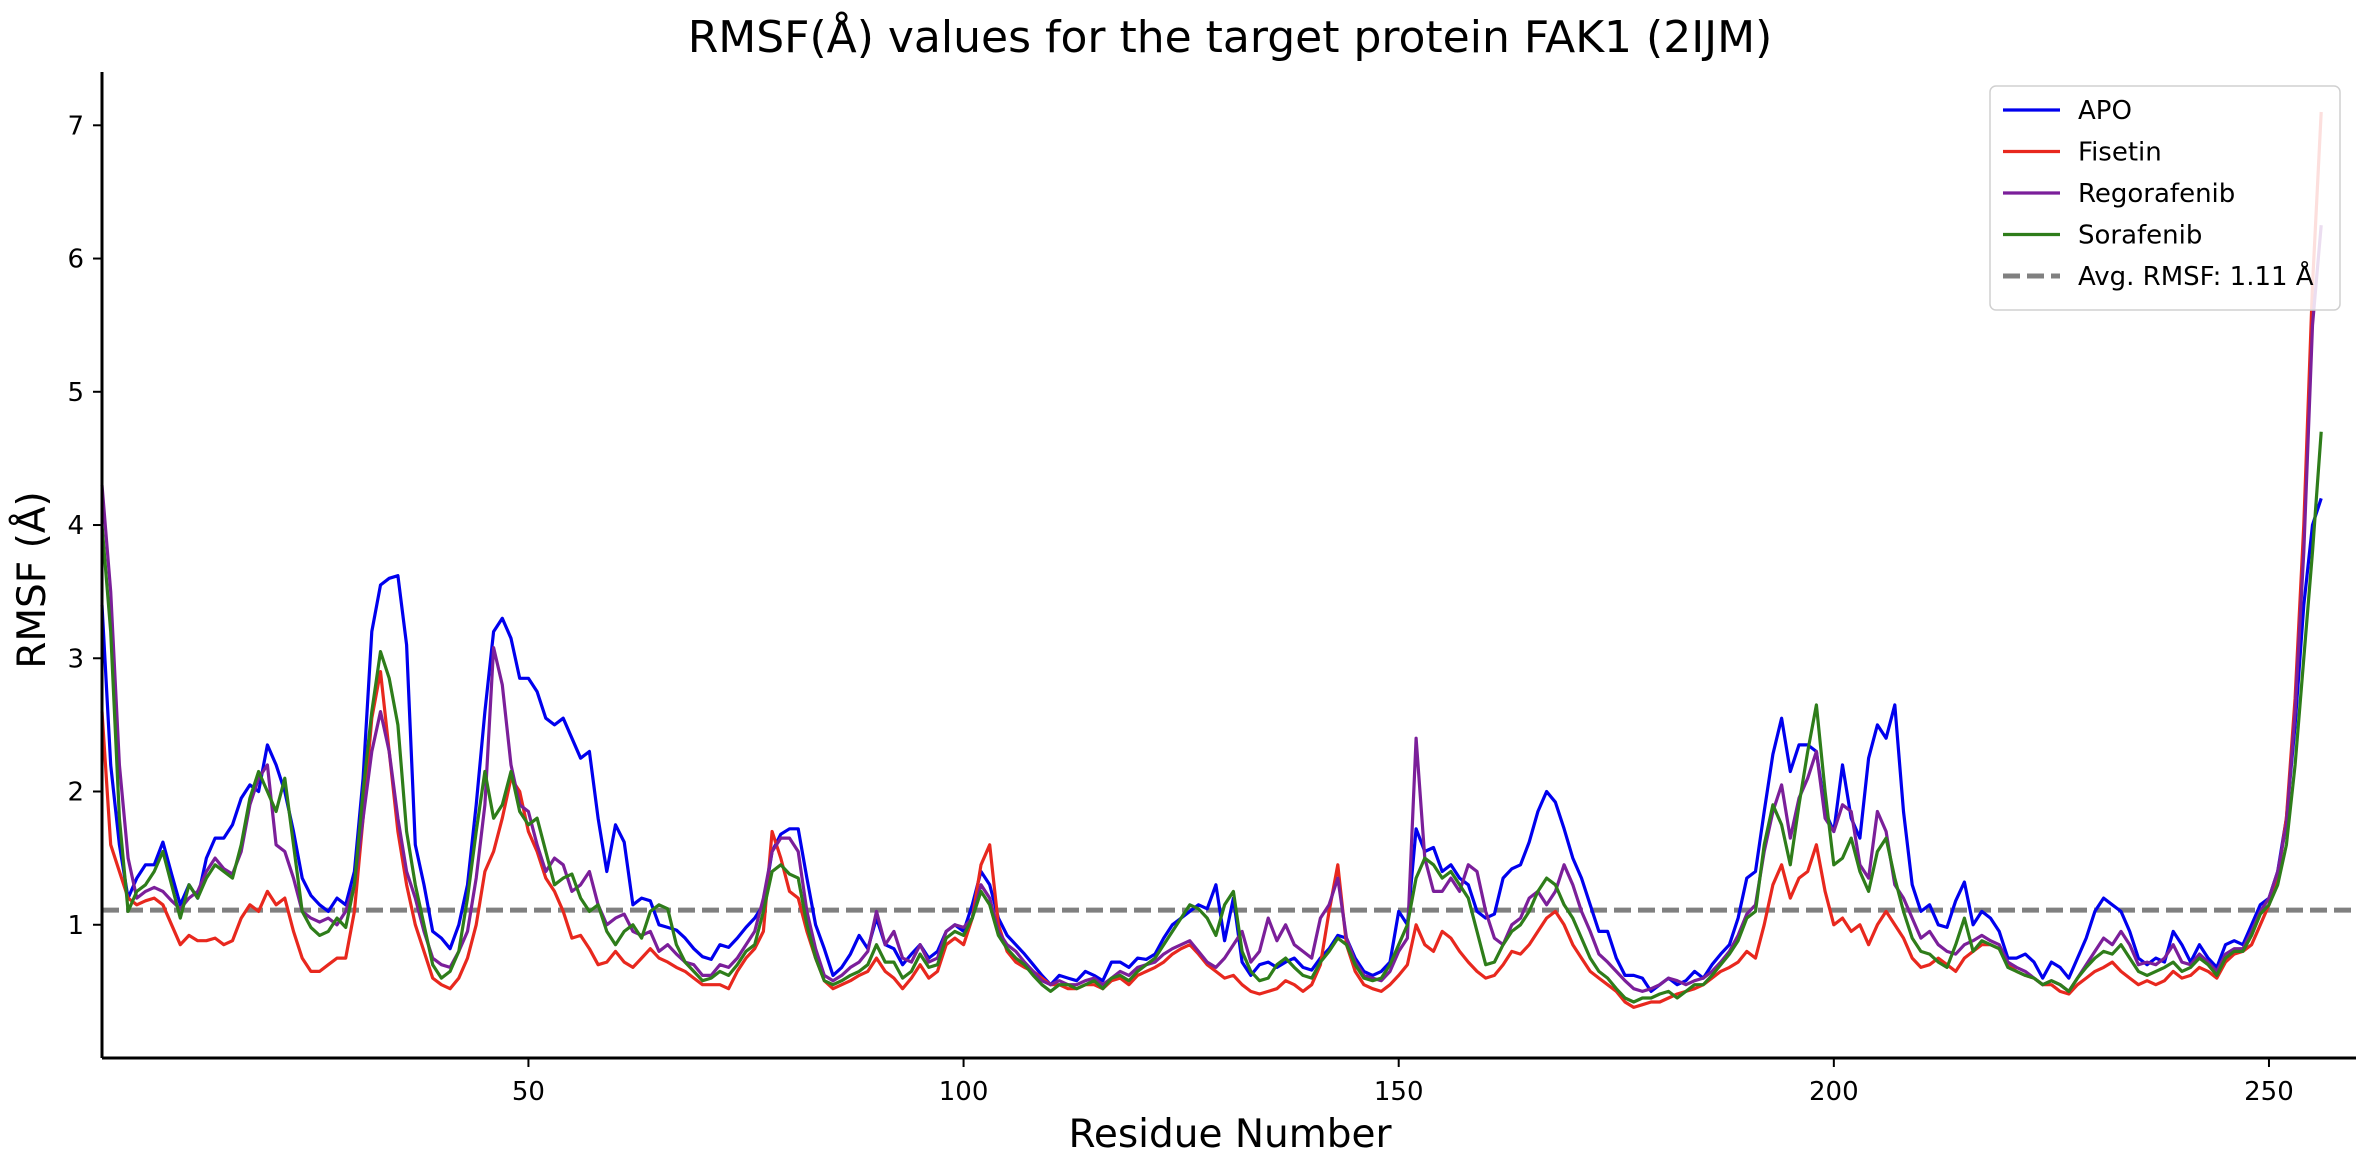 Image resolution: width=2372 pixels, height=1174 pixels. I want to click on legend-frame, so click(2165, 198).